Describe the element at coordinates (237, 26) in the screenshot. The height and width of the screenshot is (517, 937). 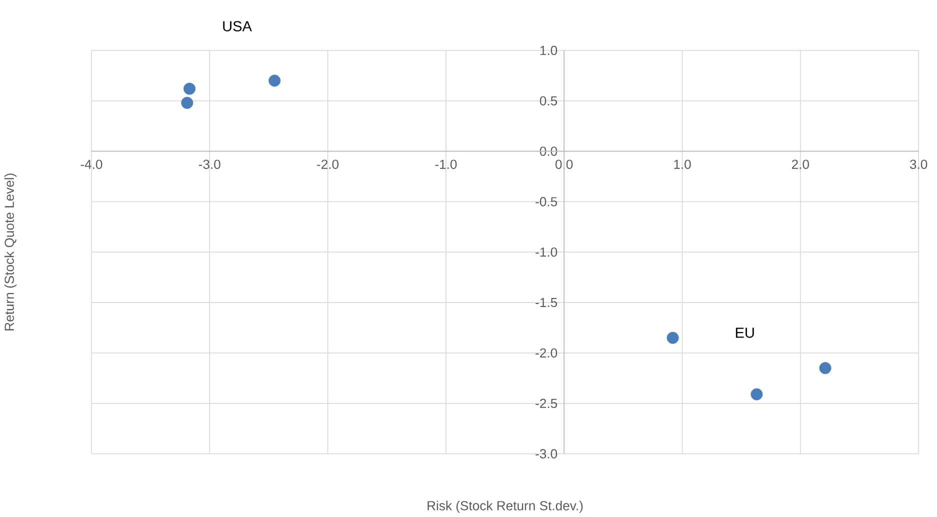
I see `text: USA` at that location.